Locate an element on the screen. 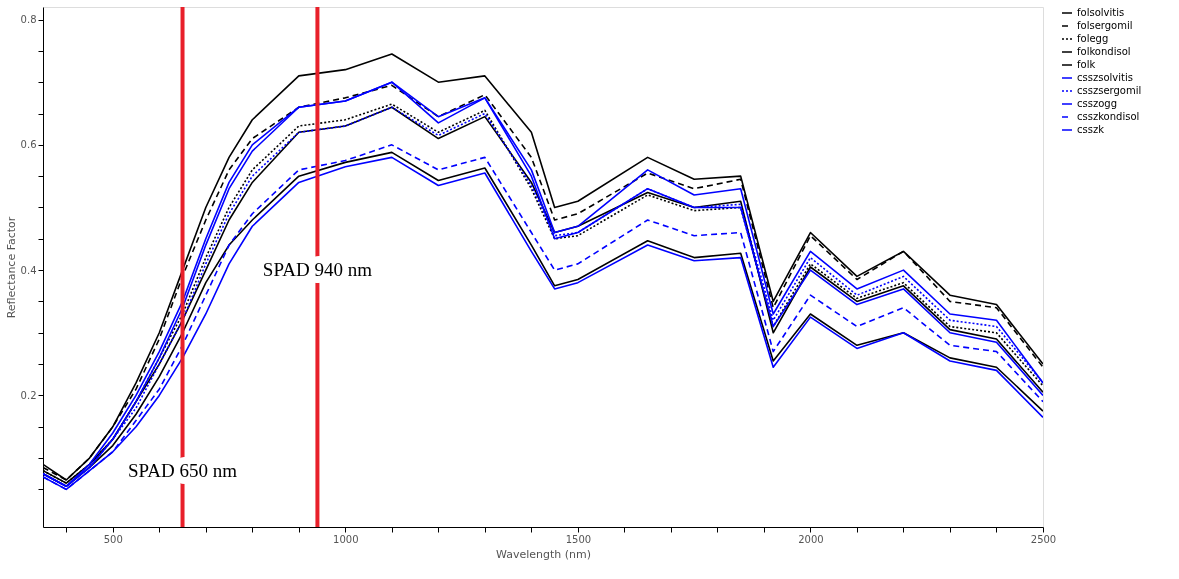 Image resolution: width=1179 pixels, height=579 pixels. legend-label: folkondisol is located at coordinates (1104, 51).